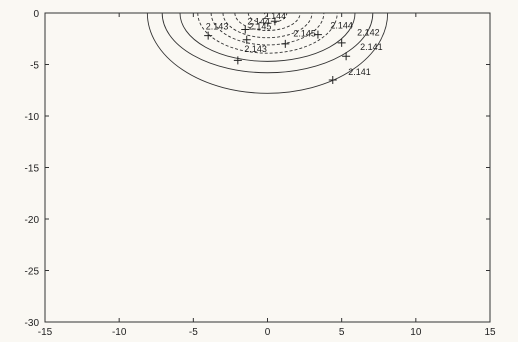 This screenshot has width=518, height=342. Describe the element at coordinates (217, 26) in the screenshot. I see `contour-label-4: 2.143` at that location.